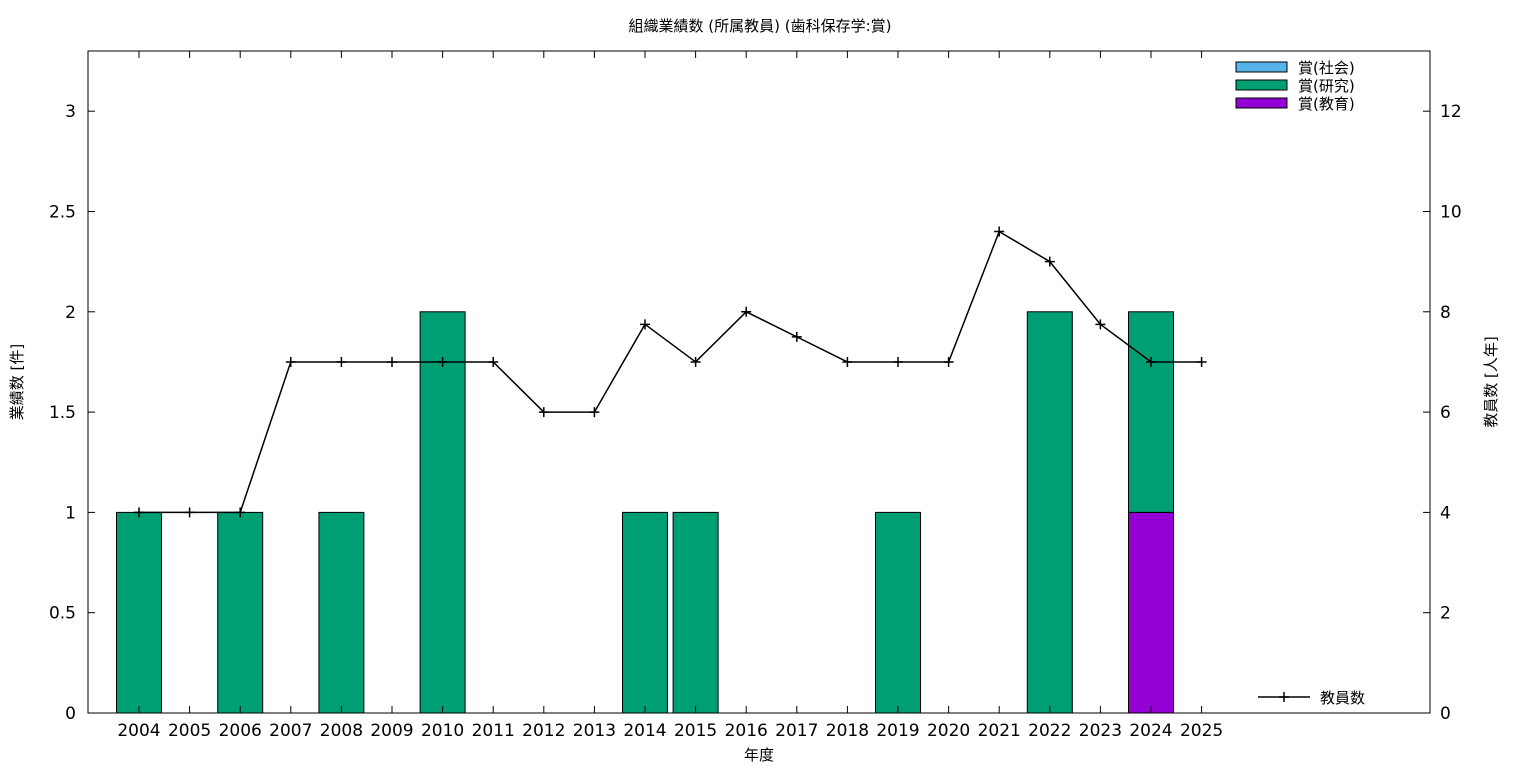  What do you see at coordinates (760, 26) in the screenshot?
I see `chart-title: 組織業績数 (所属教員) (歯科保存学:賞)` at bounding box center [760, 26].